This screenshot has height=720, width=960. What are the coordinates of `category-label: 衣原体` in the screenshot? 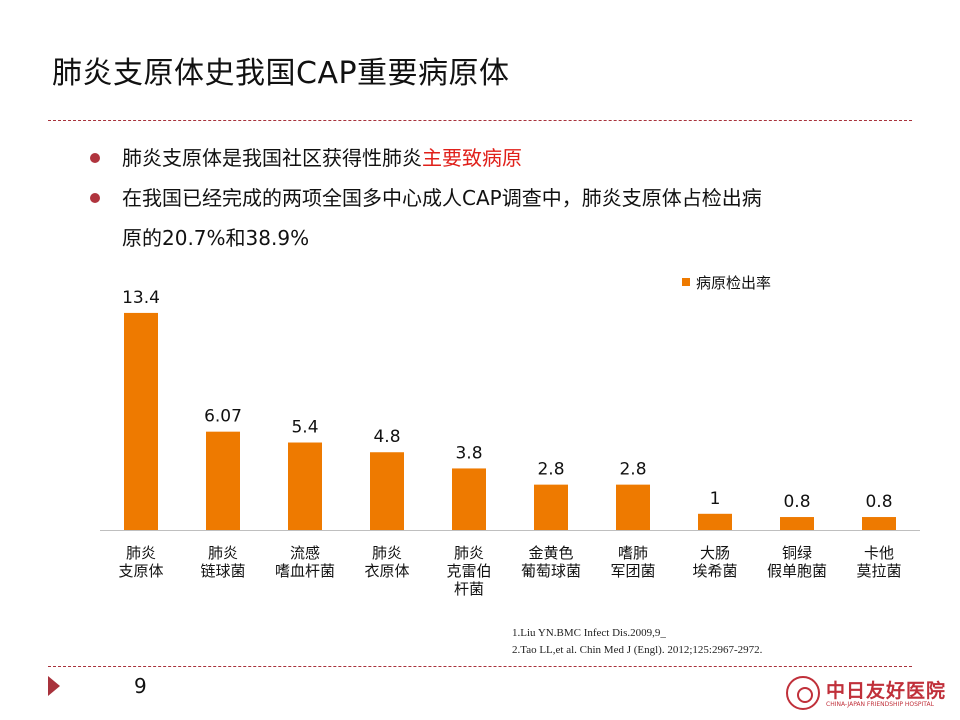 It's located at (386, 571).